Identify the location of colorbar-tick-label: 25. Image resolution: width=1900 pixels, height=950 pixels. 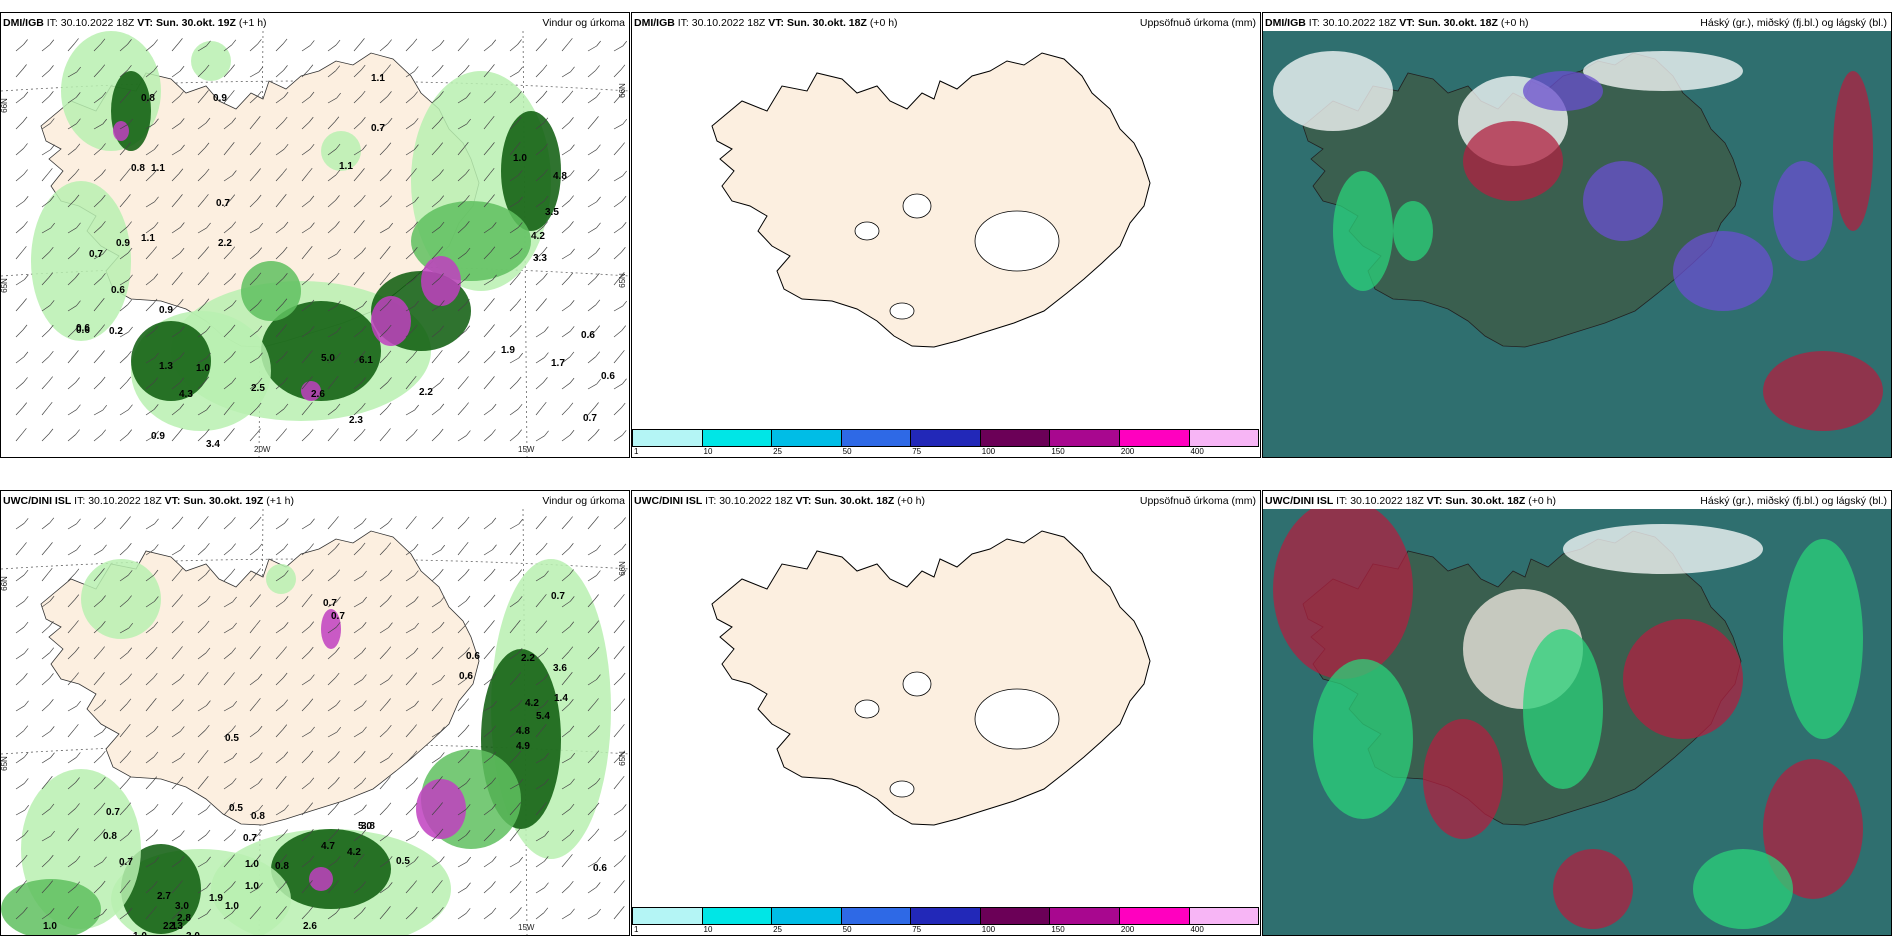
(778, 451).